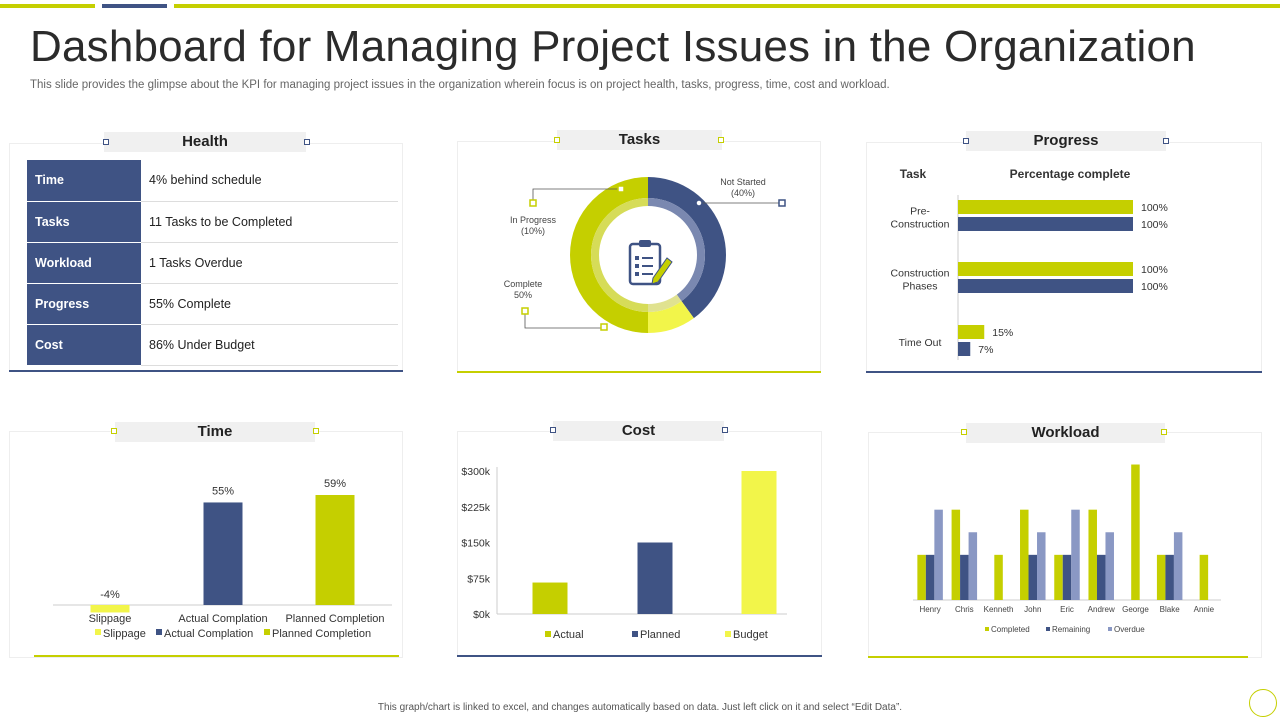 The height and width of the screenshot is (720, 1280). I want to click on tasks-corner-left, so click(557, 140).